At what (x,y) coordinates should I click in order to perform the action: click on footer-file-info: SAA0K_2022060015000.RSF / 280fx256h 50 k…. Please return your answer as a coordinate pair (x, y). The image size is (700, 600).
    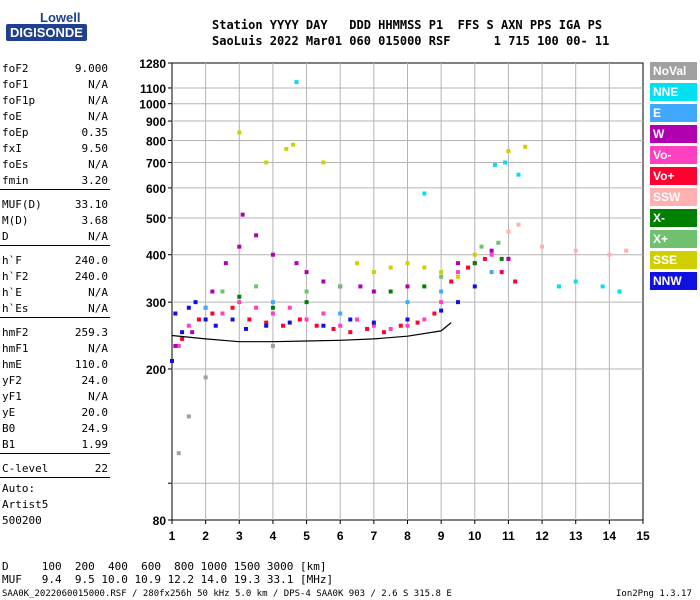
    Looking at the image, I should click on (227, 594).